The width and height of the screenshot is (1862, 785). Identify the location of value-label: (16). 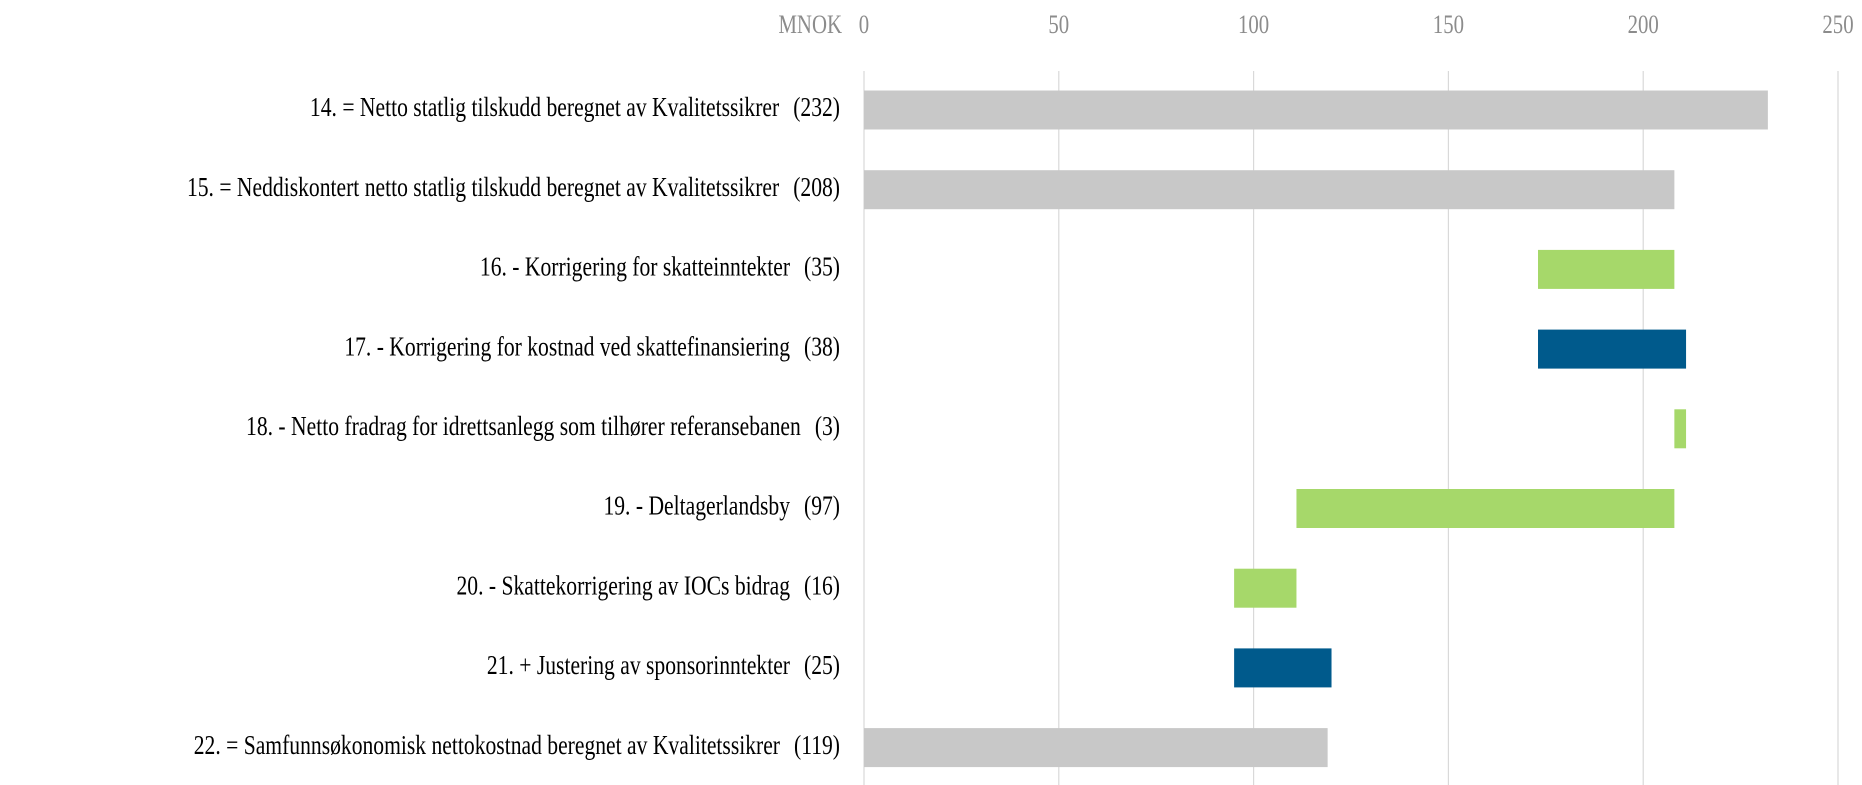
(822, 585).